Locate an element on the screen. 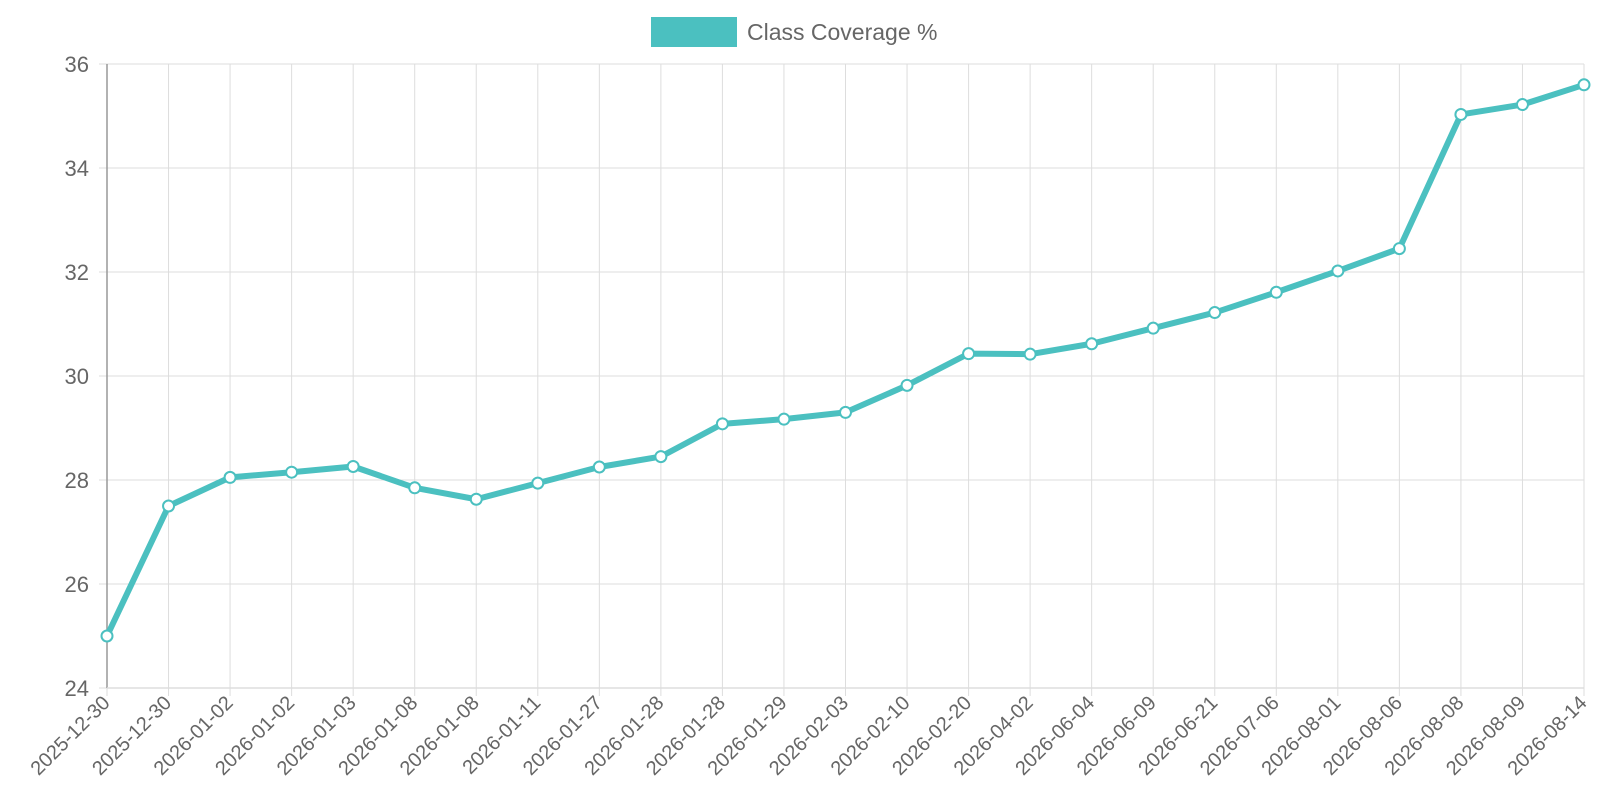  y-tick-label: 34 is located at coordinates (77, 168).